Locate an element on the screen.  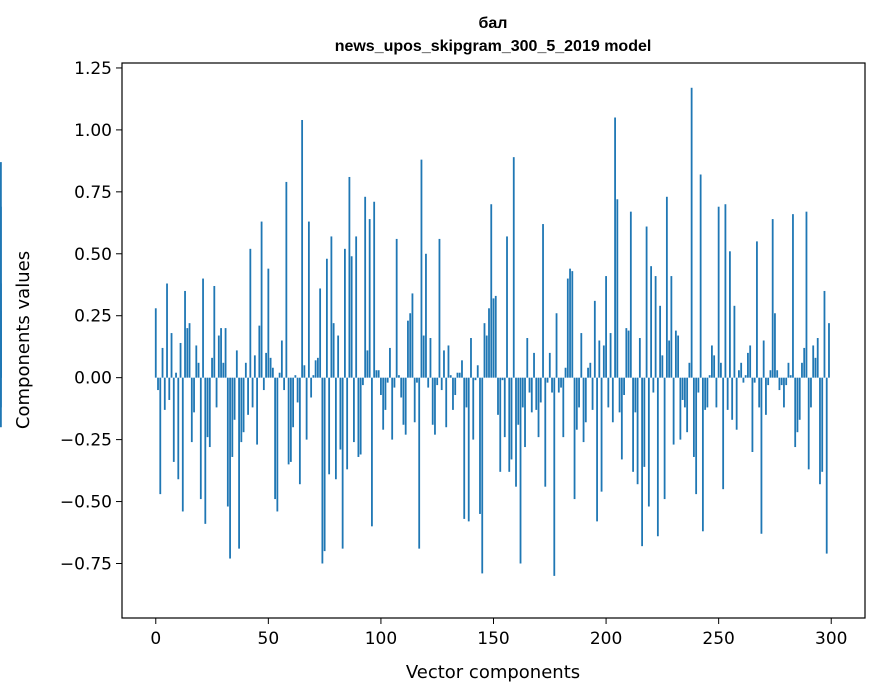
y-axis-label: Components values is located at coordinates (23, 340).